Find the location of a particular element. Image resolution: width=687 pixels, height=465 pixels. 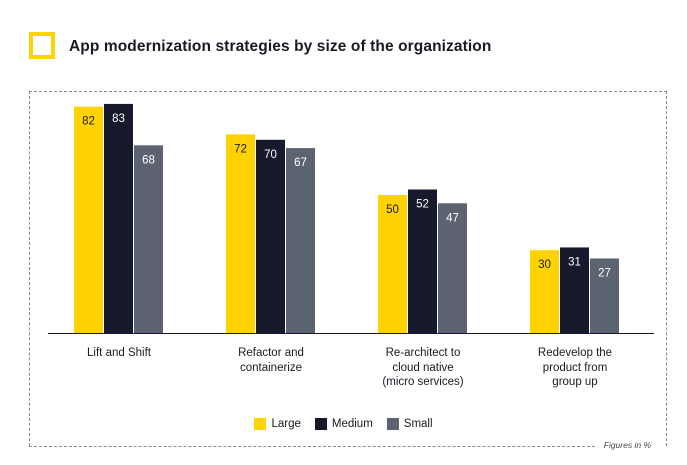

data-label-medium-0: 83 is located at coordinates (118, 119).